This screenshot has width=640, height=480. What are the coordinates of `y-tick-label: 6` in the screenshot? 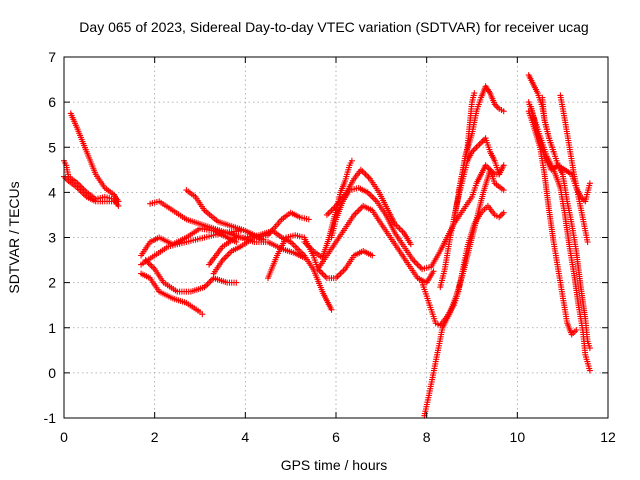 It's located at (52, 102).